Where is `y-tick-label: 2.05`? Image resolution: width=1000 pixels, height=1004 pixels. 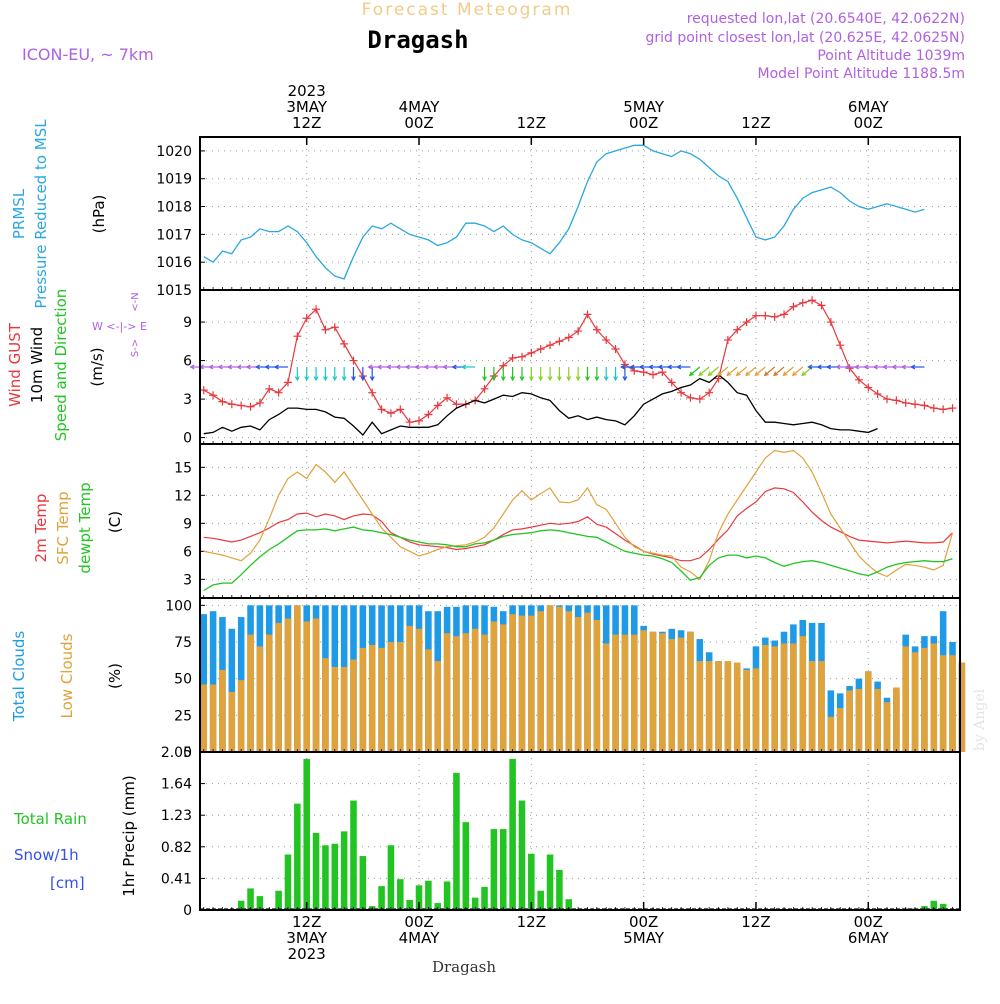
y-tick-label: 2.05 is located at coordinates (176, 753).